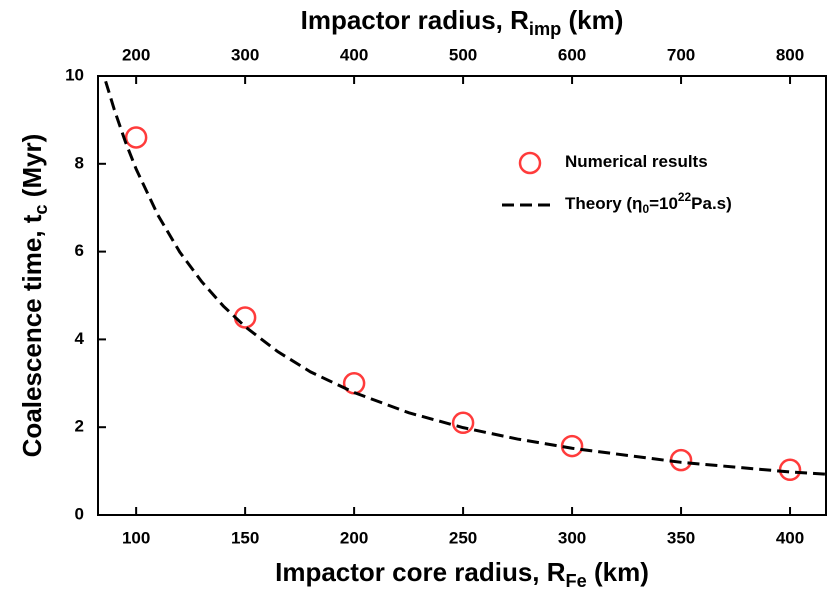  Describe the element at coordinates (354, 537) in the screenshot. I see `x-tick-label: 200` at that location.